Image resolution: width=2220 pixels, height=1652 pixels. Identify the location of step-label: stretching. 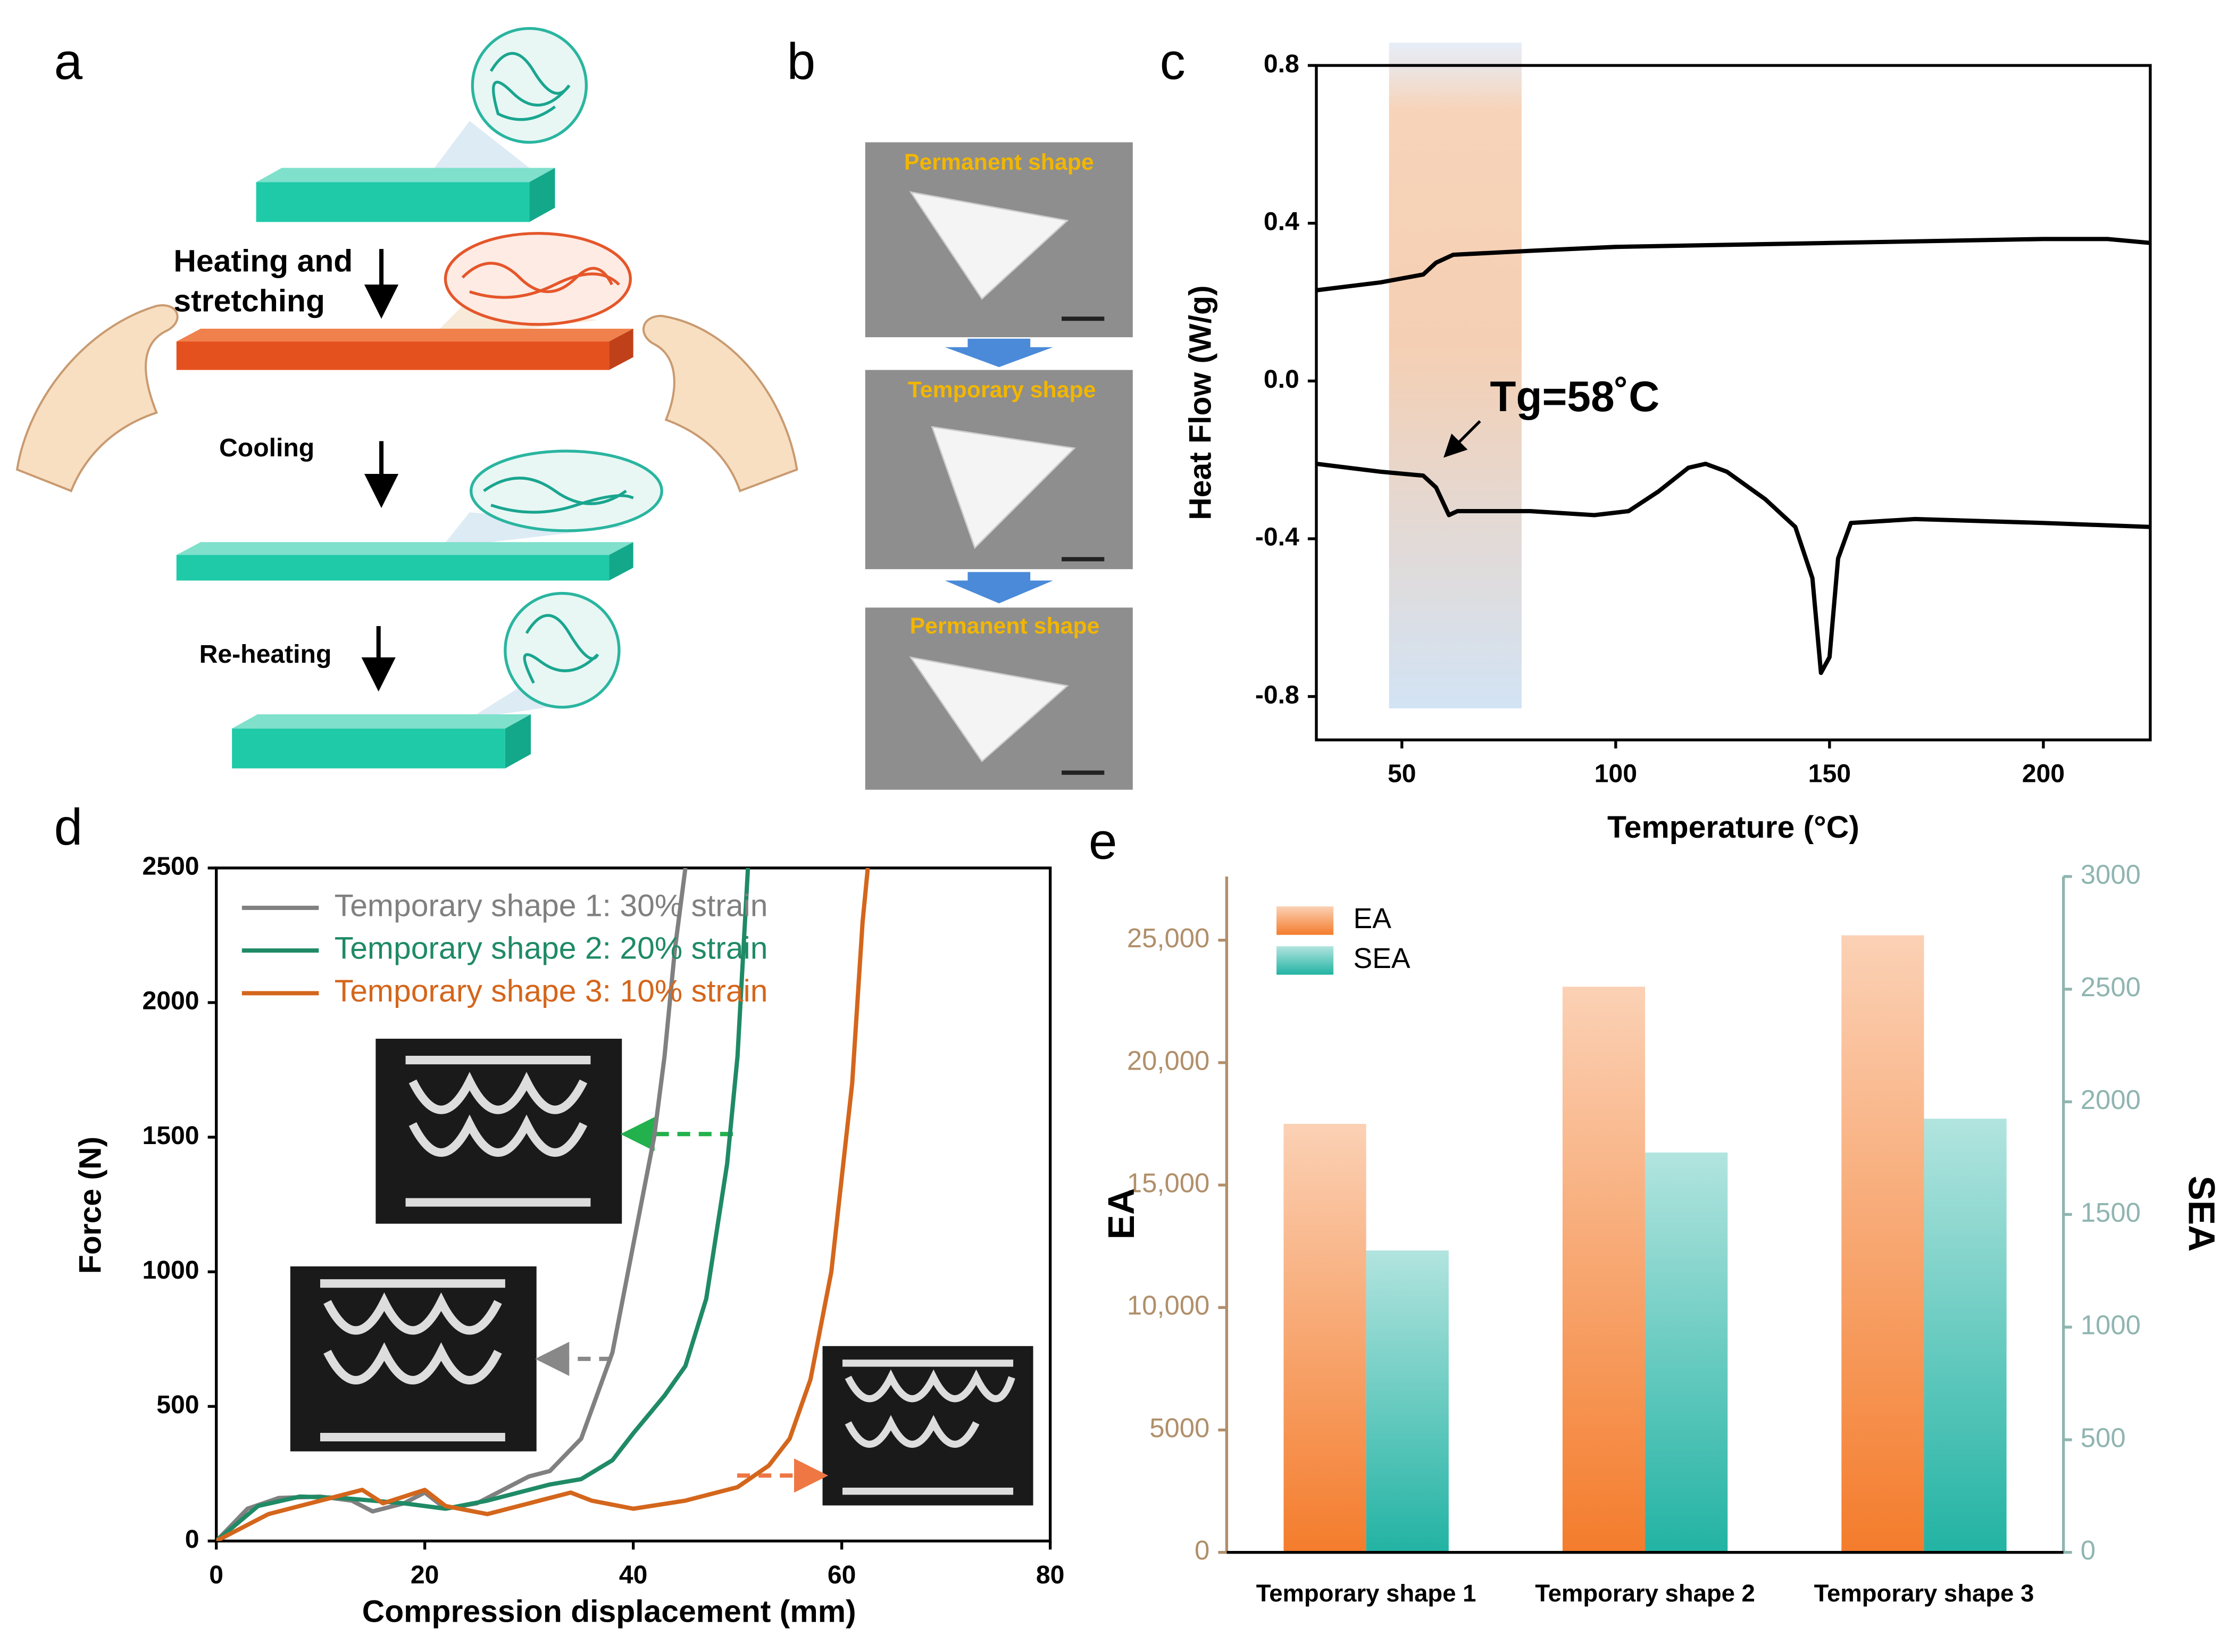
(249, 300).